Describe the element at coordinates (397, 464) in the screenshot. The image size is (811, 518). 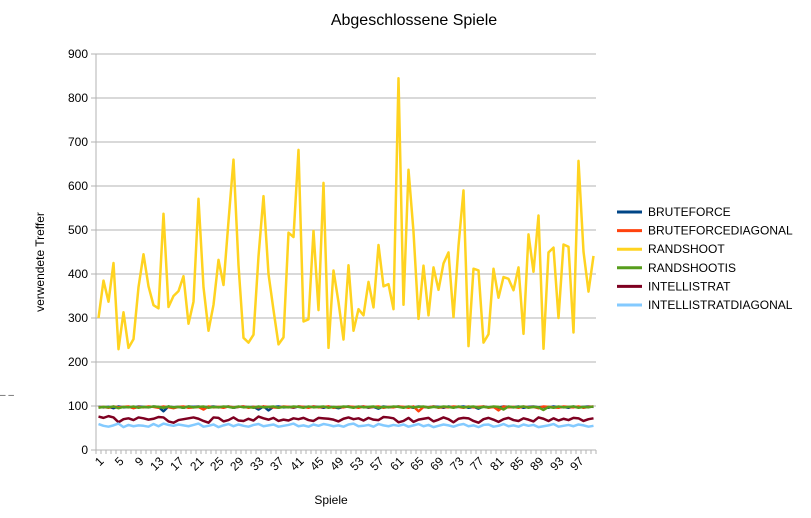
I see `x-tick-label: 61` at that location.